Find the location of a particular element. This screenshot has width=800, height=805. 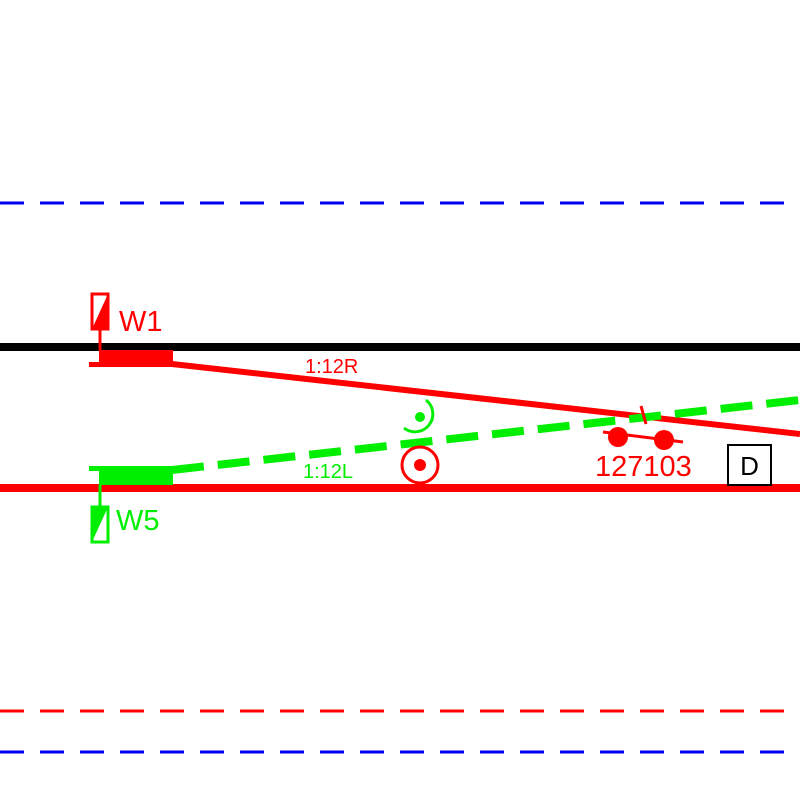

marker-d-label: D is located at coordinates (749, 466).